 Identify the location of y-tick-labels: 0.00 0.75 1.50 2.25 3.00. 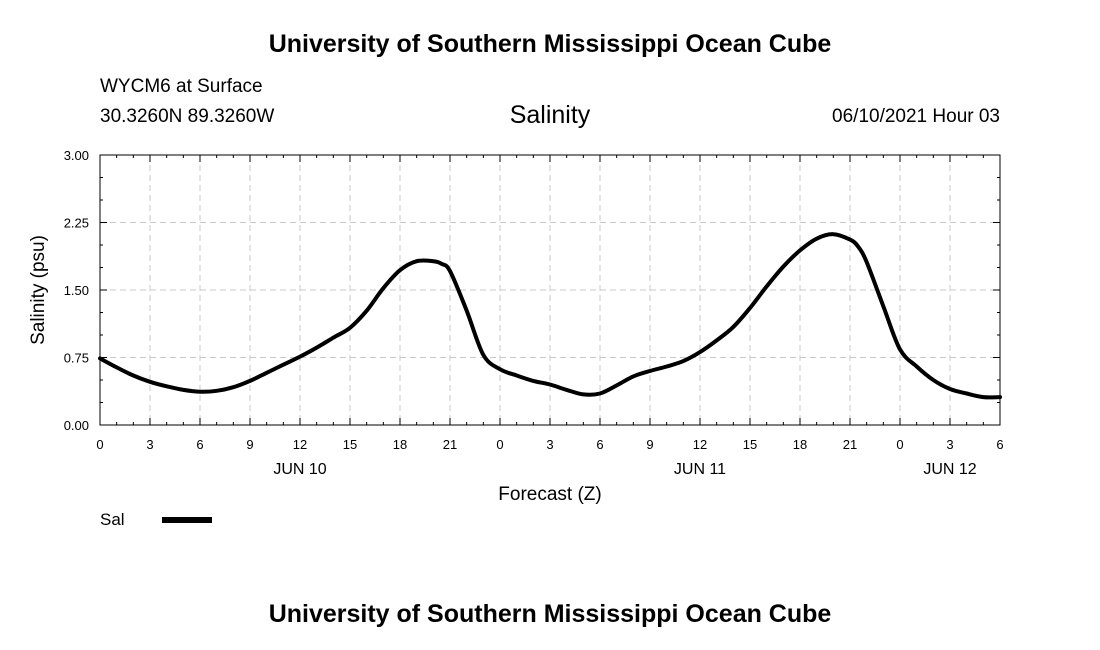
(76, 290).